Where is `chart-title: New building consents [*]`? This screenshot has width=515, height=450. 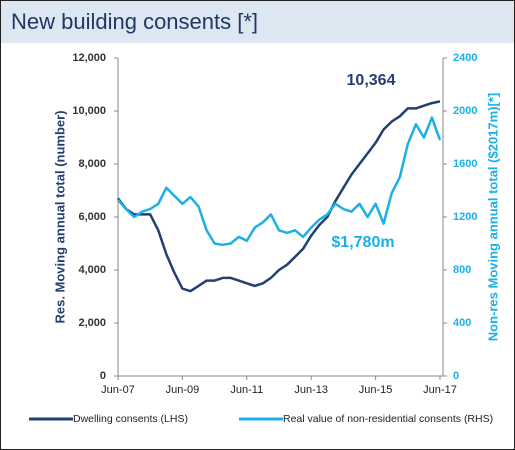 chart-title: New building consents [*] is located at coordinates (257, 22).